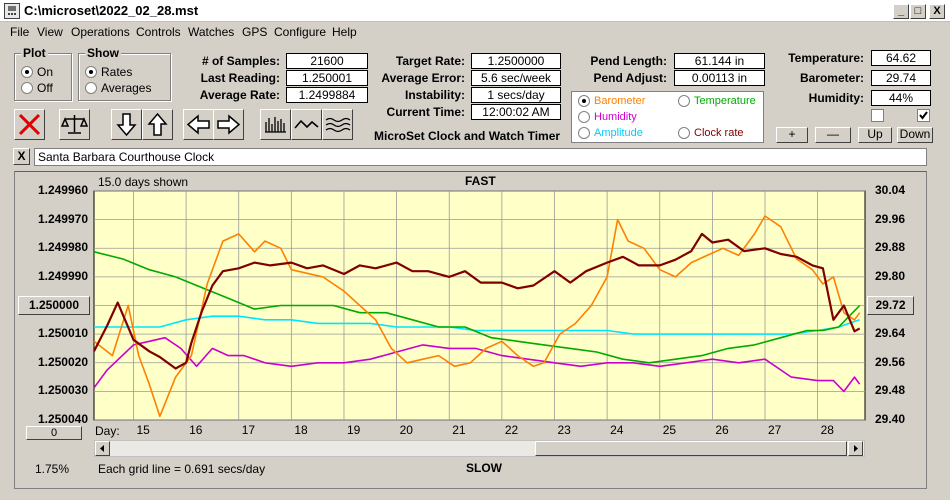 The image size is (950, 500). What do you see at coordinates (327, 61) in the screenshot?
I see `samples-field: 21600` at bounding box center [327, 61].